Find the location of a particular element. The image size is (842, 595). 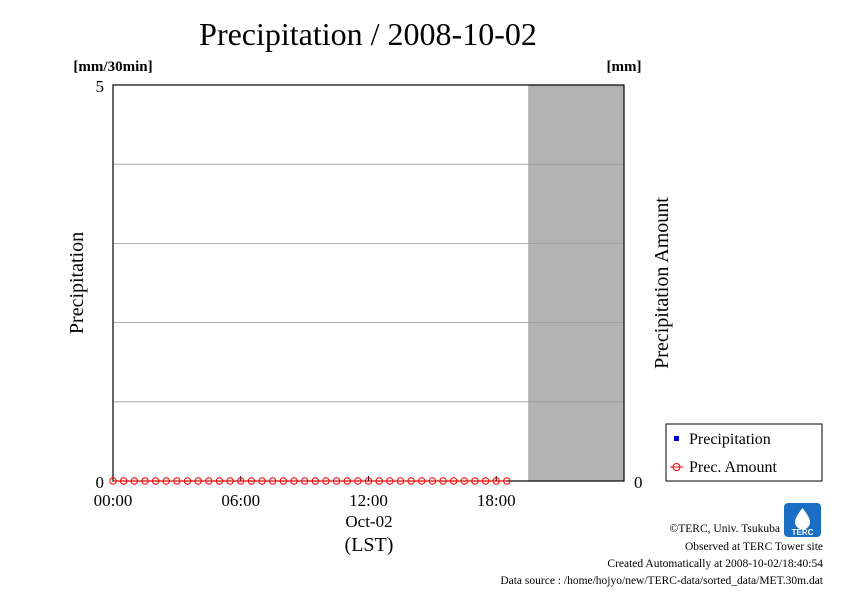

footer-copyright: ©TERC, Univ. Tsukuba is located at coordinates (725, 529).